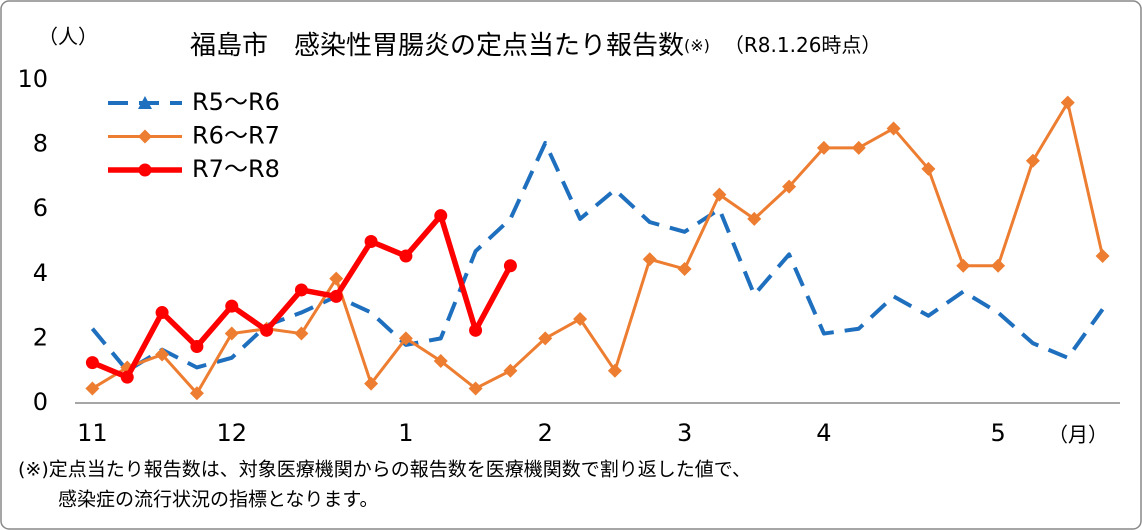 The image size is (1142, 530). Describe the element at coordinates (40, 208) in the screenshot. I see `y-tick-label: 6` at that location.